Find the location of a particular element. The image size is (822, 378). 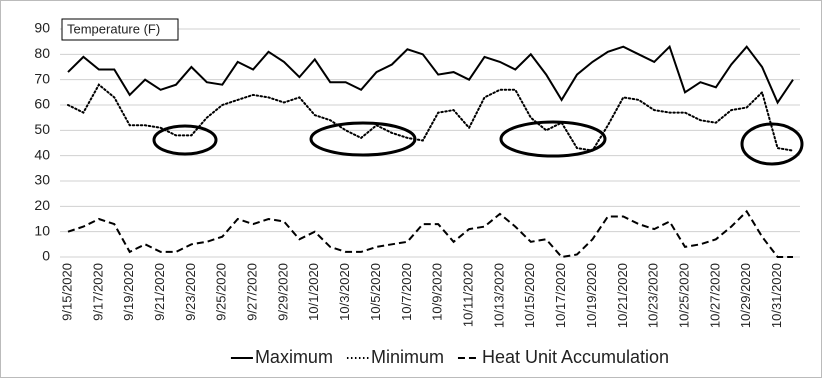

x-tick-label: 10/27/2020 is located at coordinates (714, 295).